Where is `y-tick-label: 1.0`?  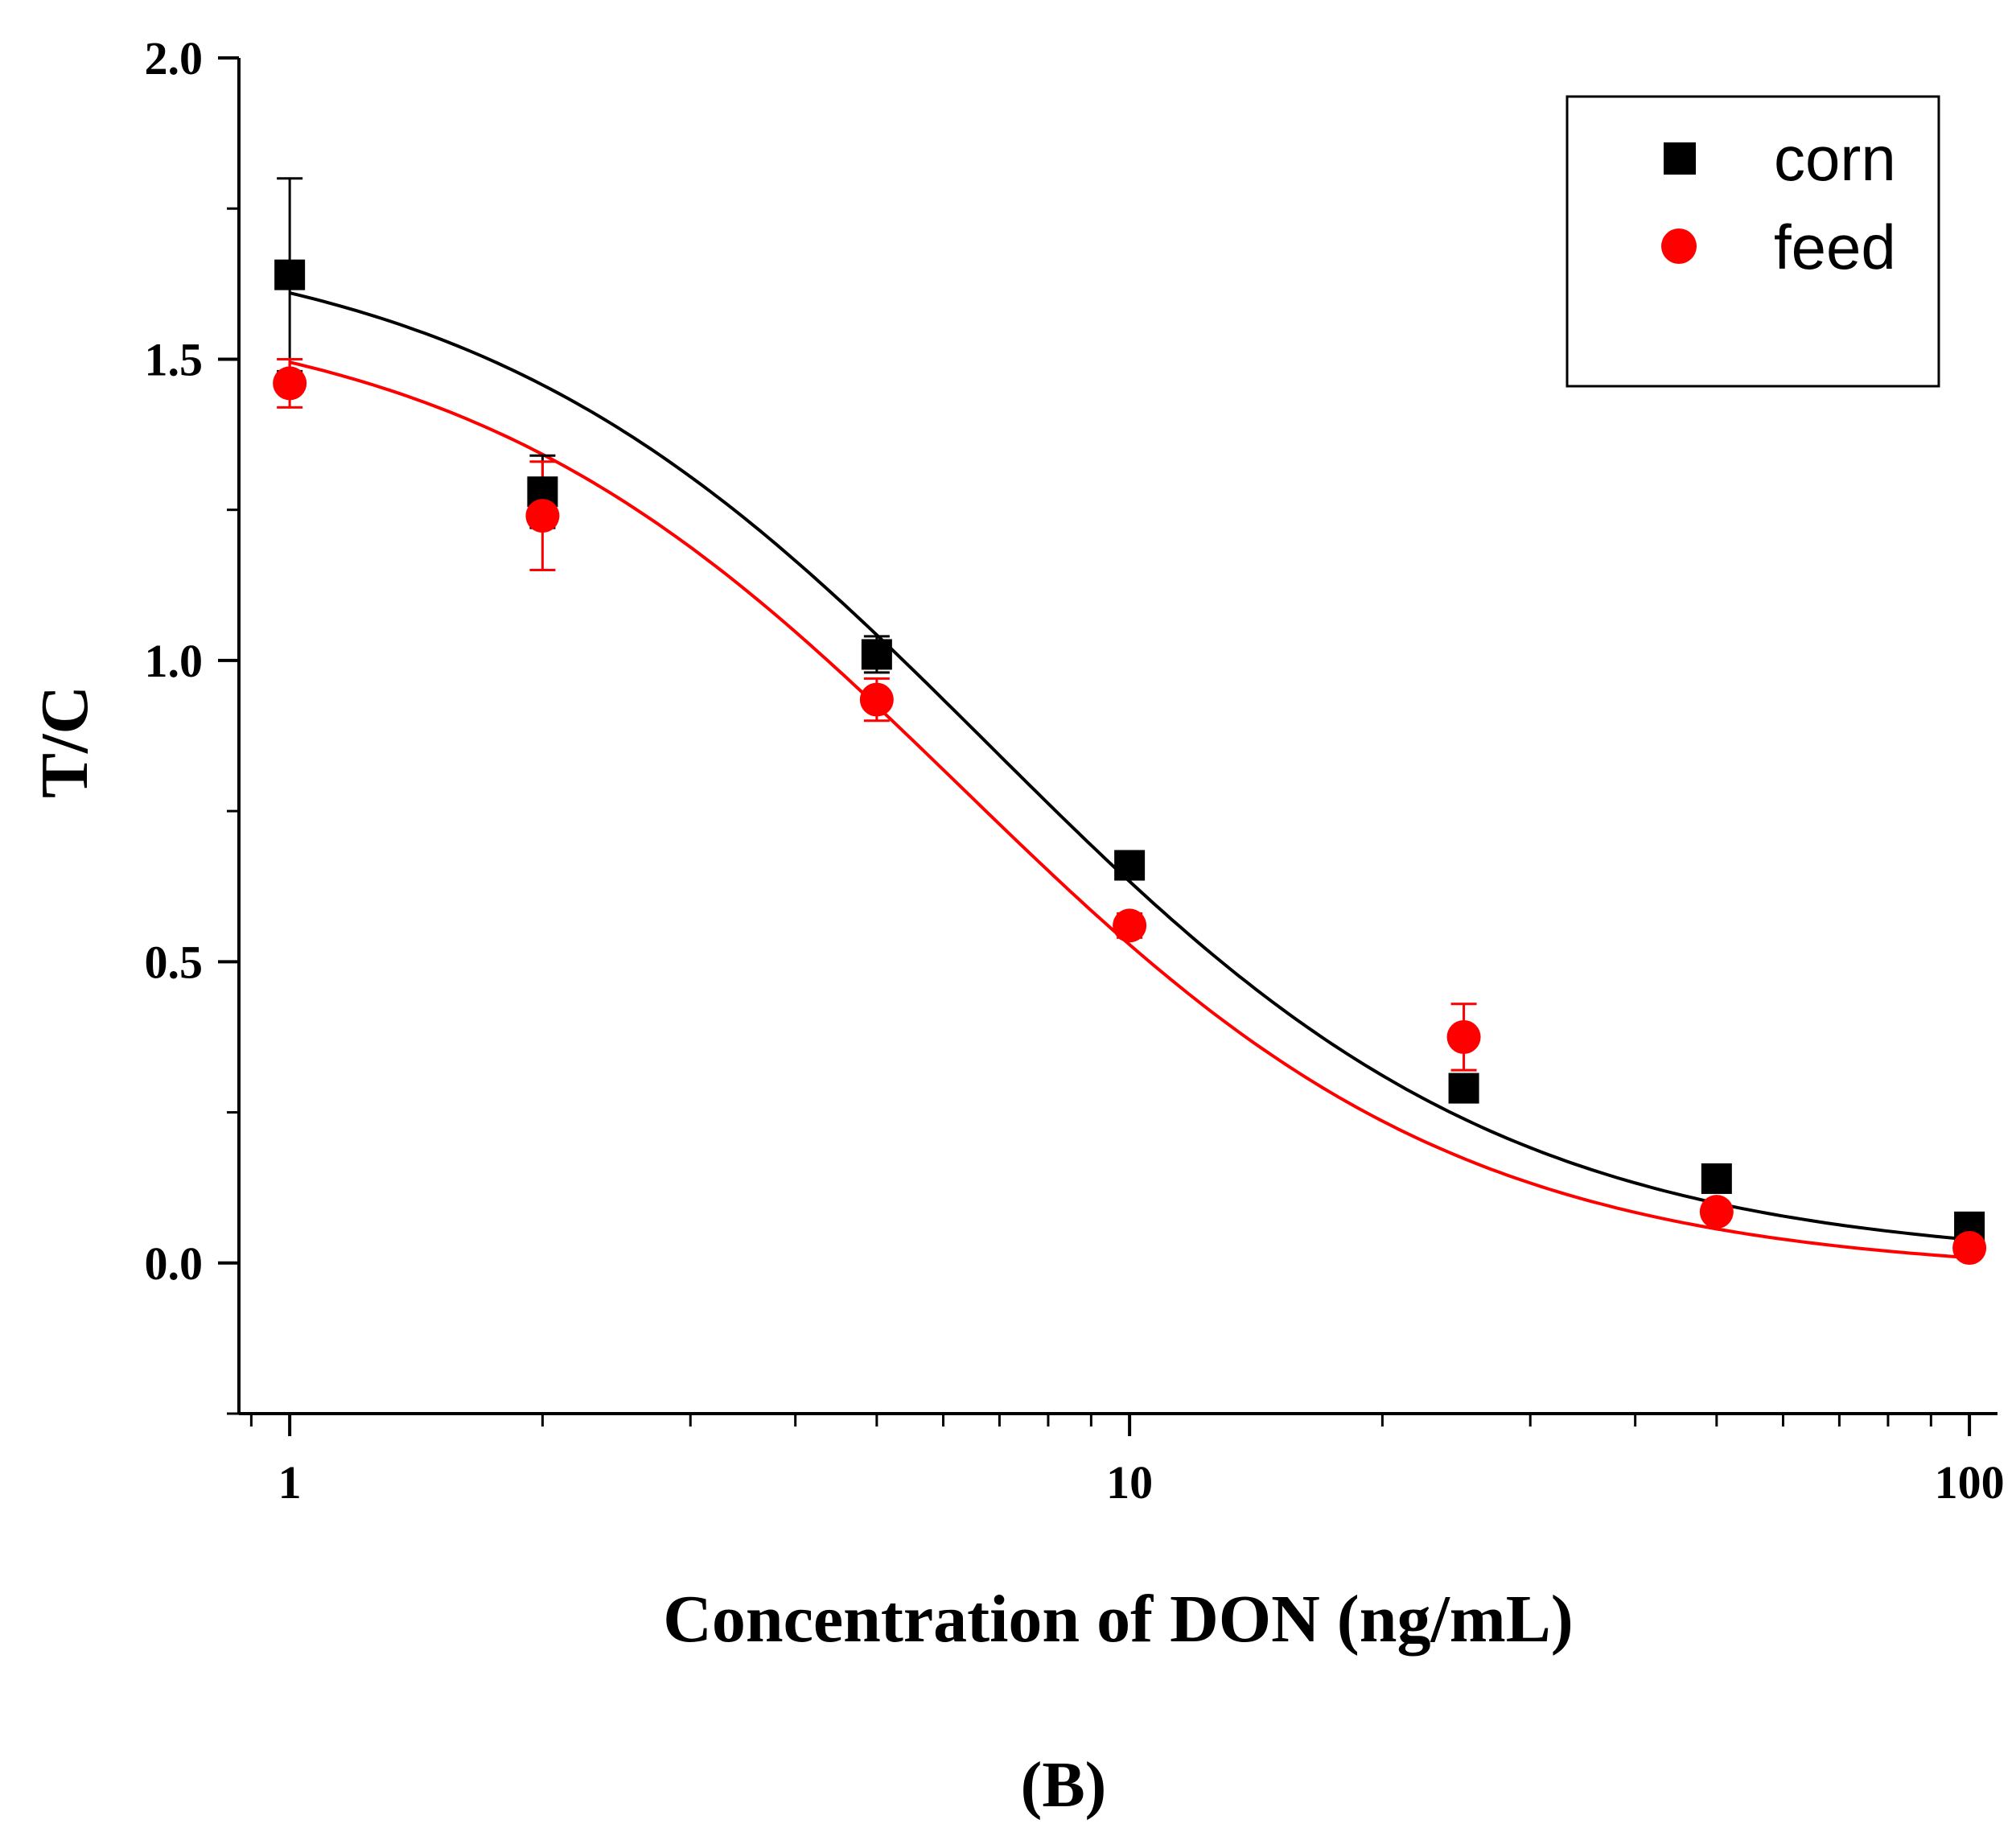
y-tick-label: 1.0 is located at coordinates (175, 661).